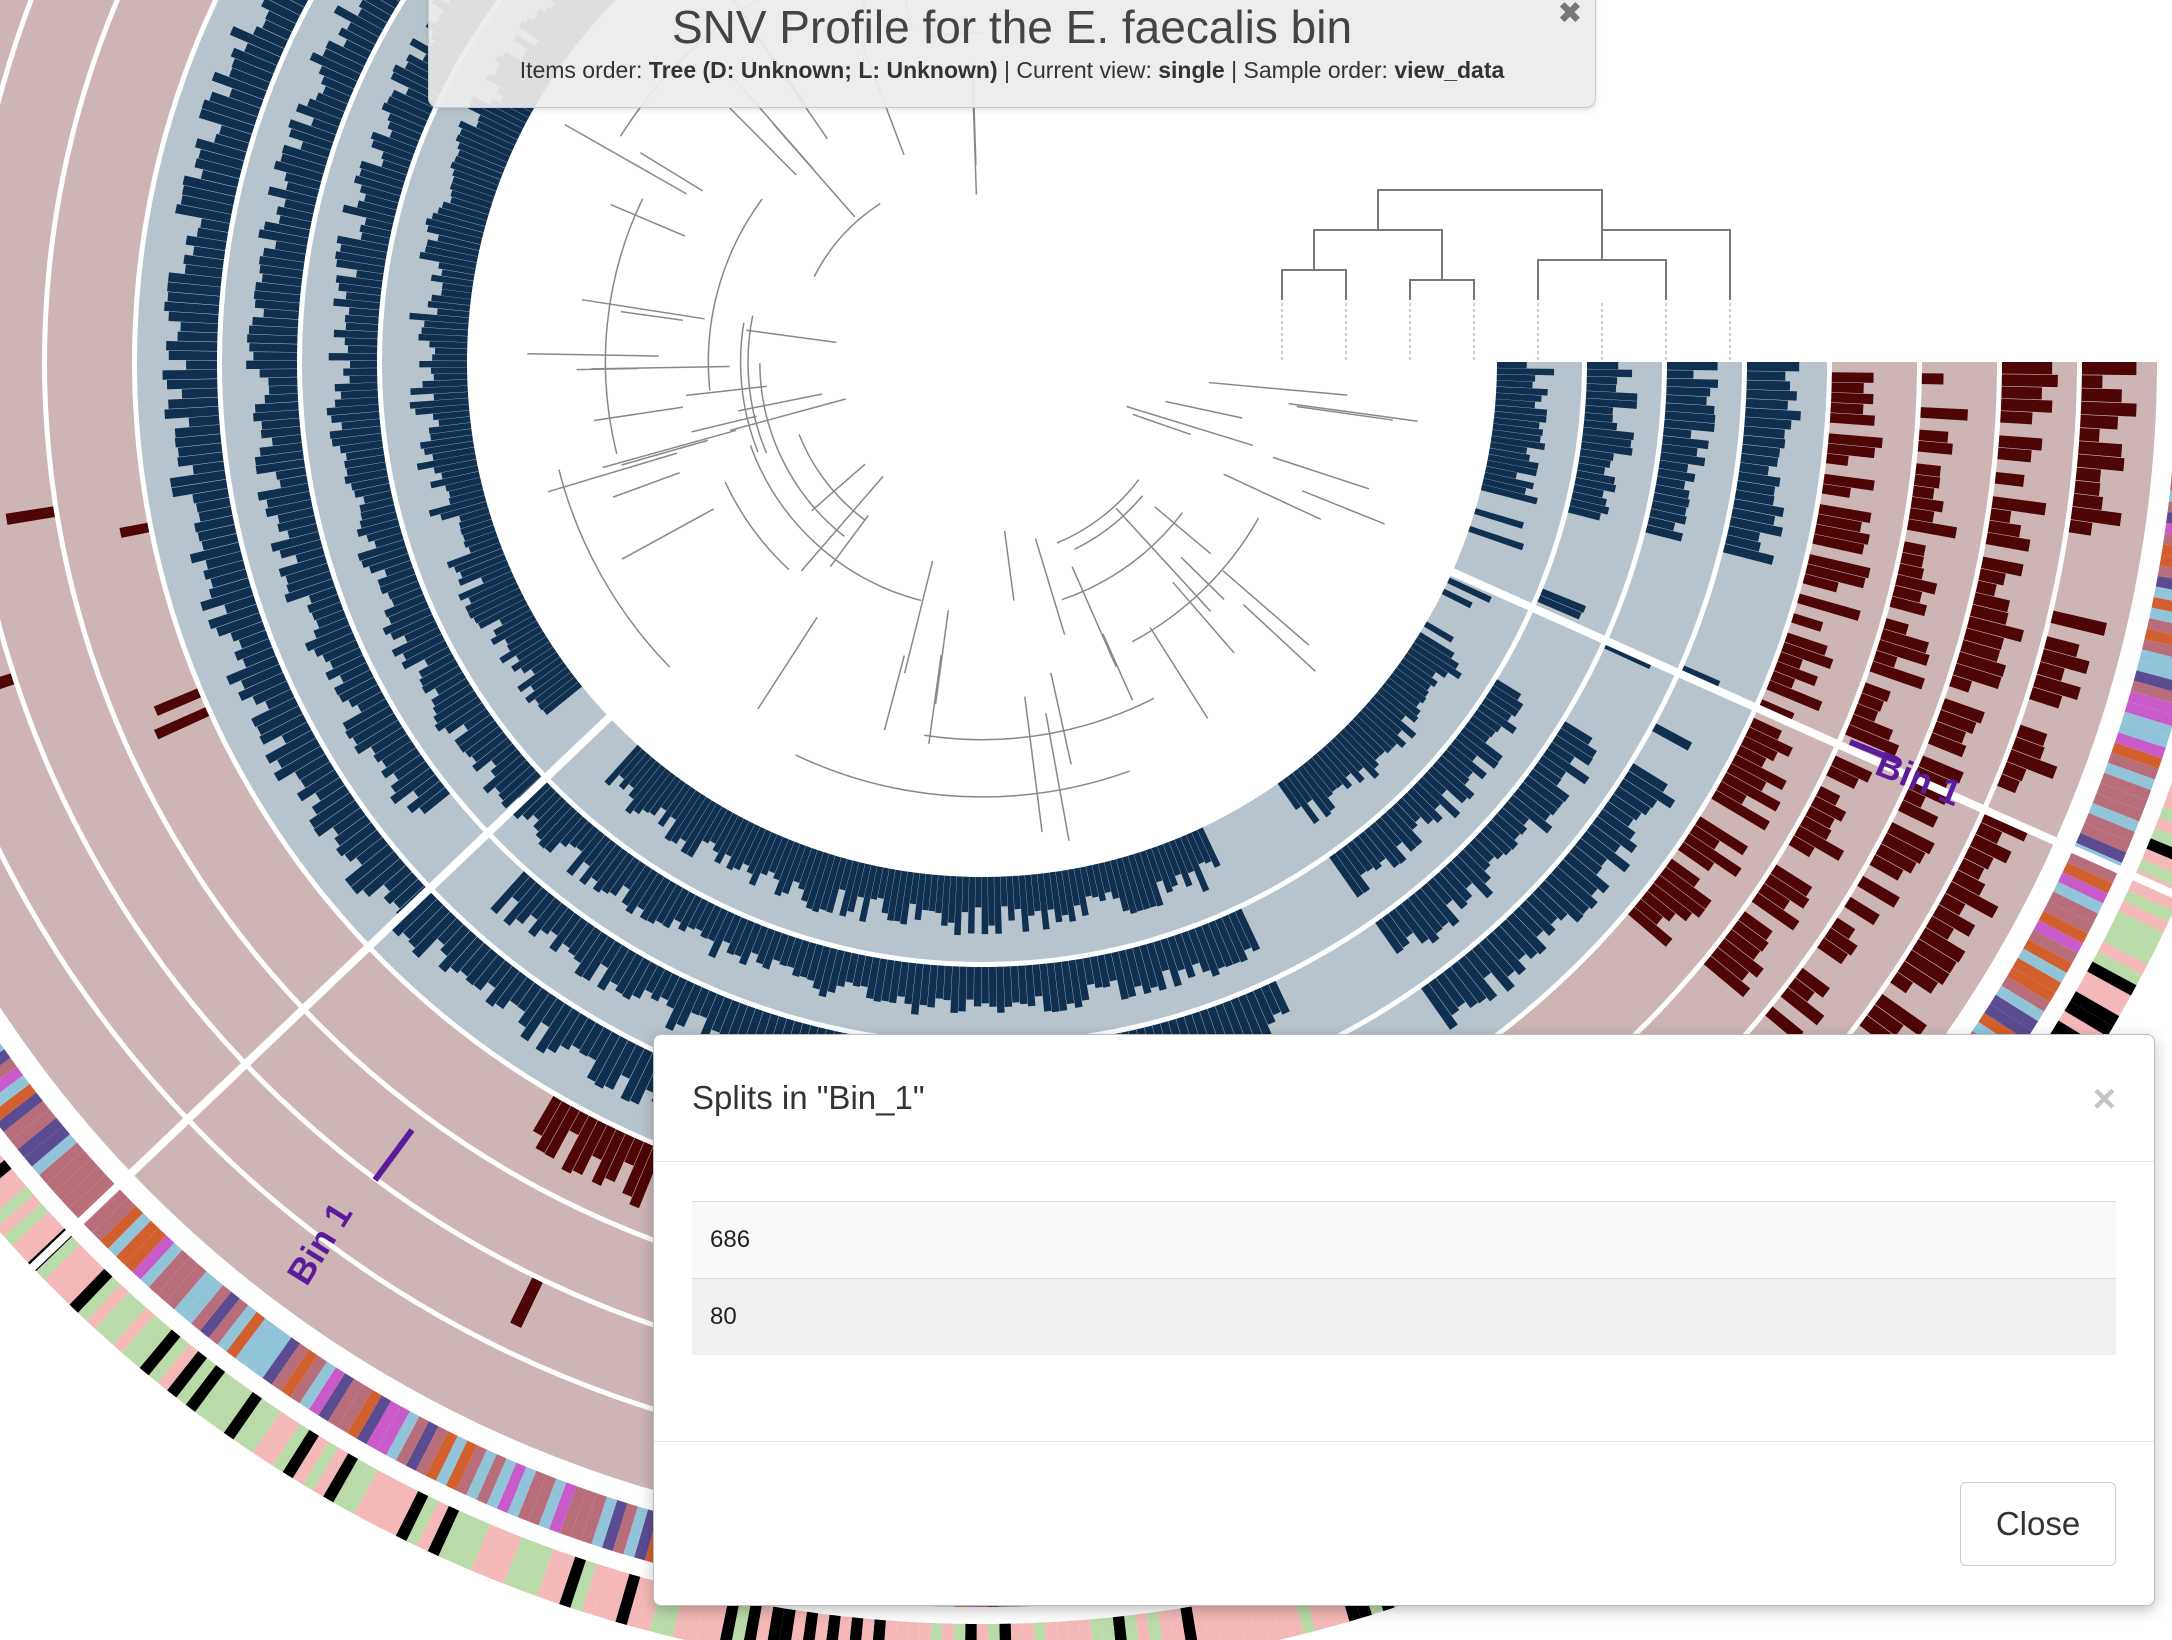 The height and width of the screenshot is (1640, 2172). I want to click on modal-close-icon: ×, so click(2104, 1099).